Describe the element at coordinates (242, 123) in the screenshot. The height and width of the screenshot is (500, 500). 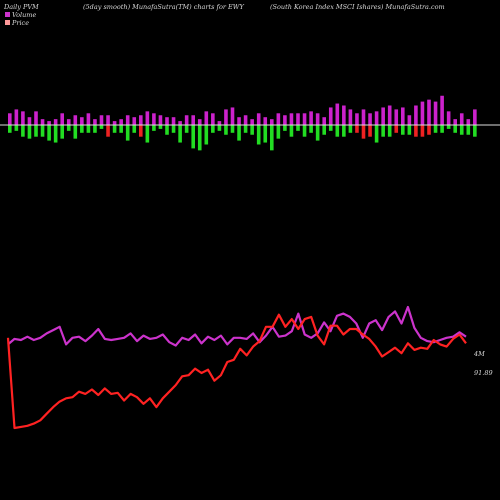
I see `pvm-bars` at that location.